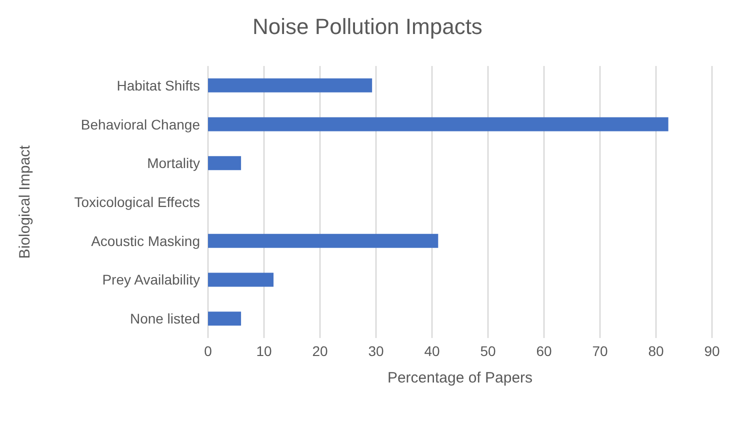 The height and width of the screenshot is (429, 735). I want to click on chart-title: Noise Pollution Impacts, so click(368, 27).